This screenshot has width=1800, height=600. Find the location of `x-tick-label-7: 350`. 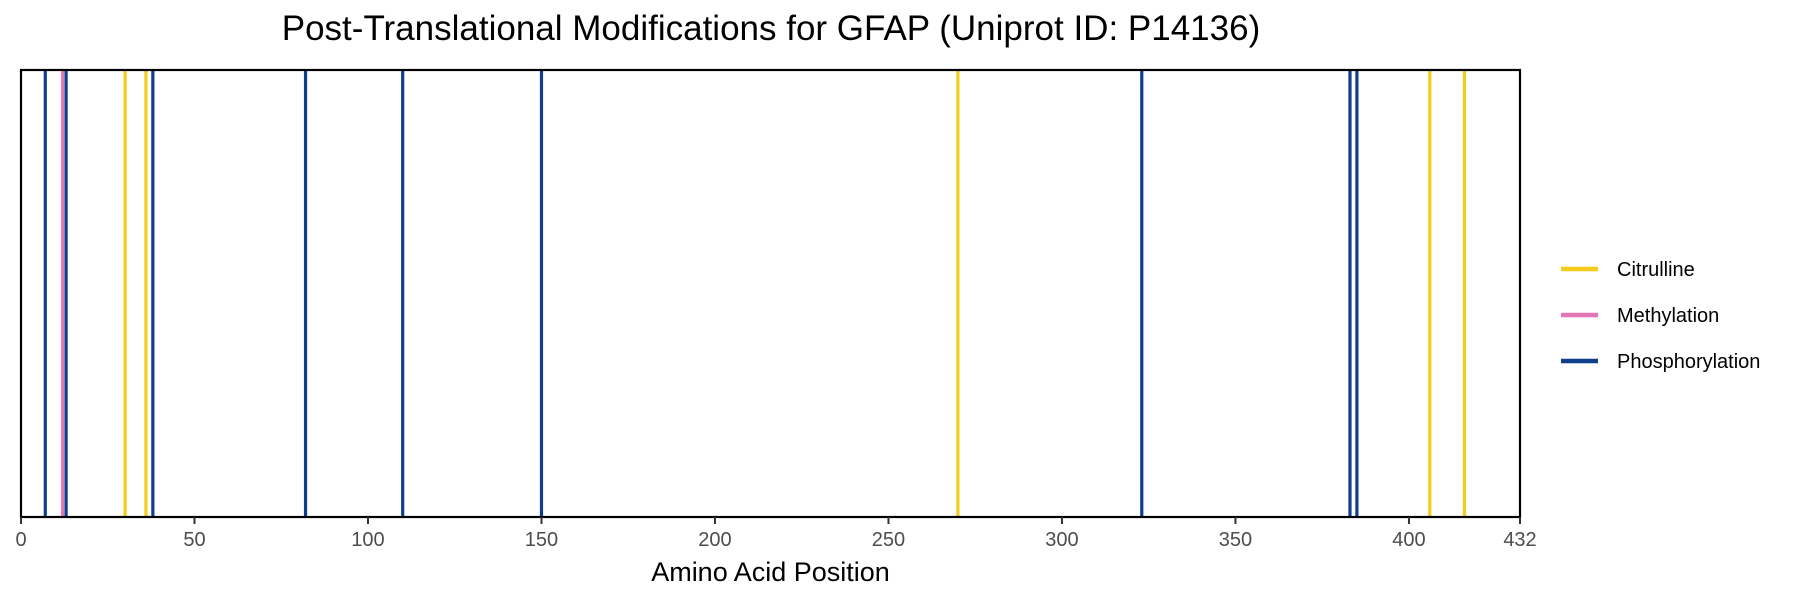

x-tick-label-7: 350 is located at coordinates (1235, 540).